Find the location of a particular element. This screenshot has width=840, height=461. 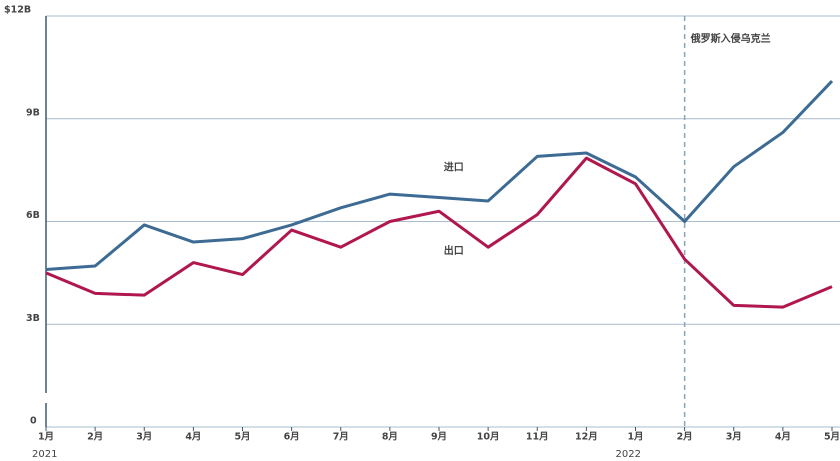

y-tick-label: 3B is located at coordinates (33, 318).